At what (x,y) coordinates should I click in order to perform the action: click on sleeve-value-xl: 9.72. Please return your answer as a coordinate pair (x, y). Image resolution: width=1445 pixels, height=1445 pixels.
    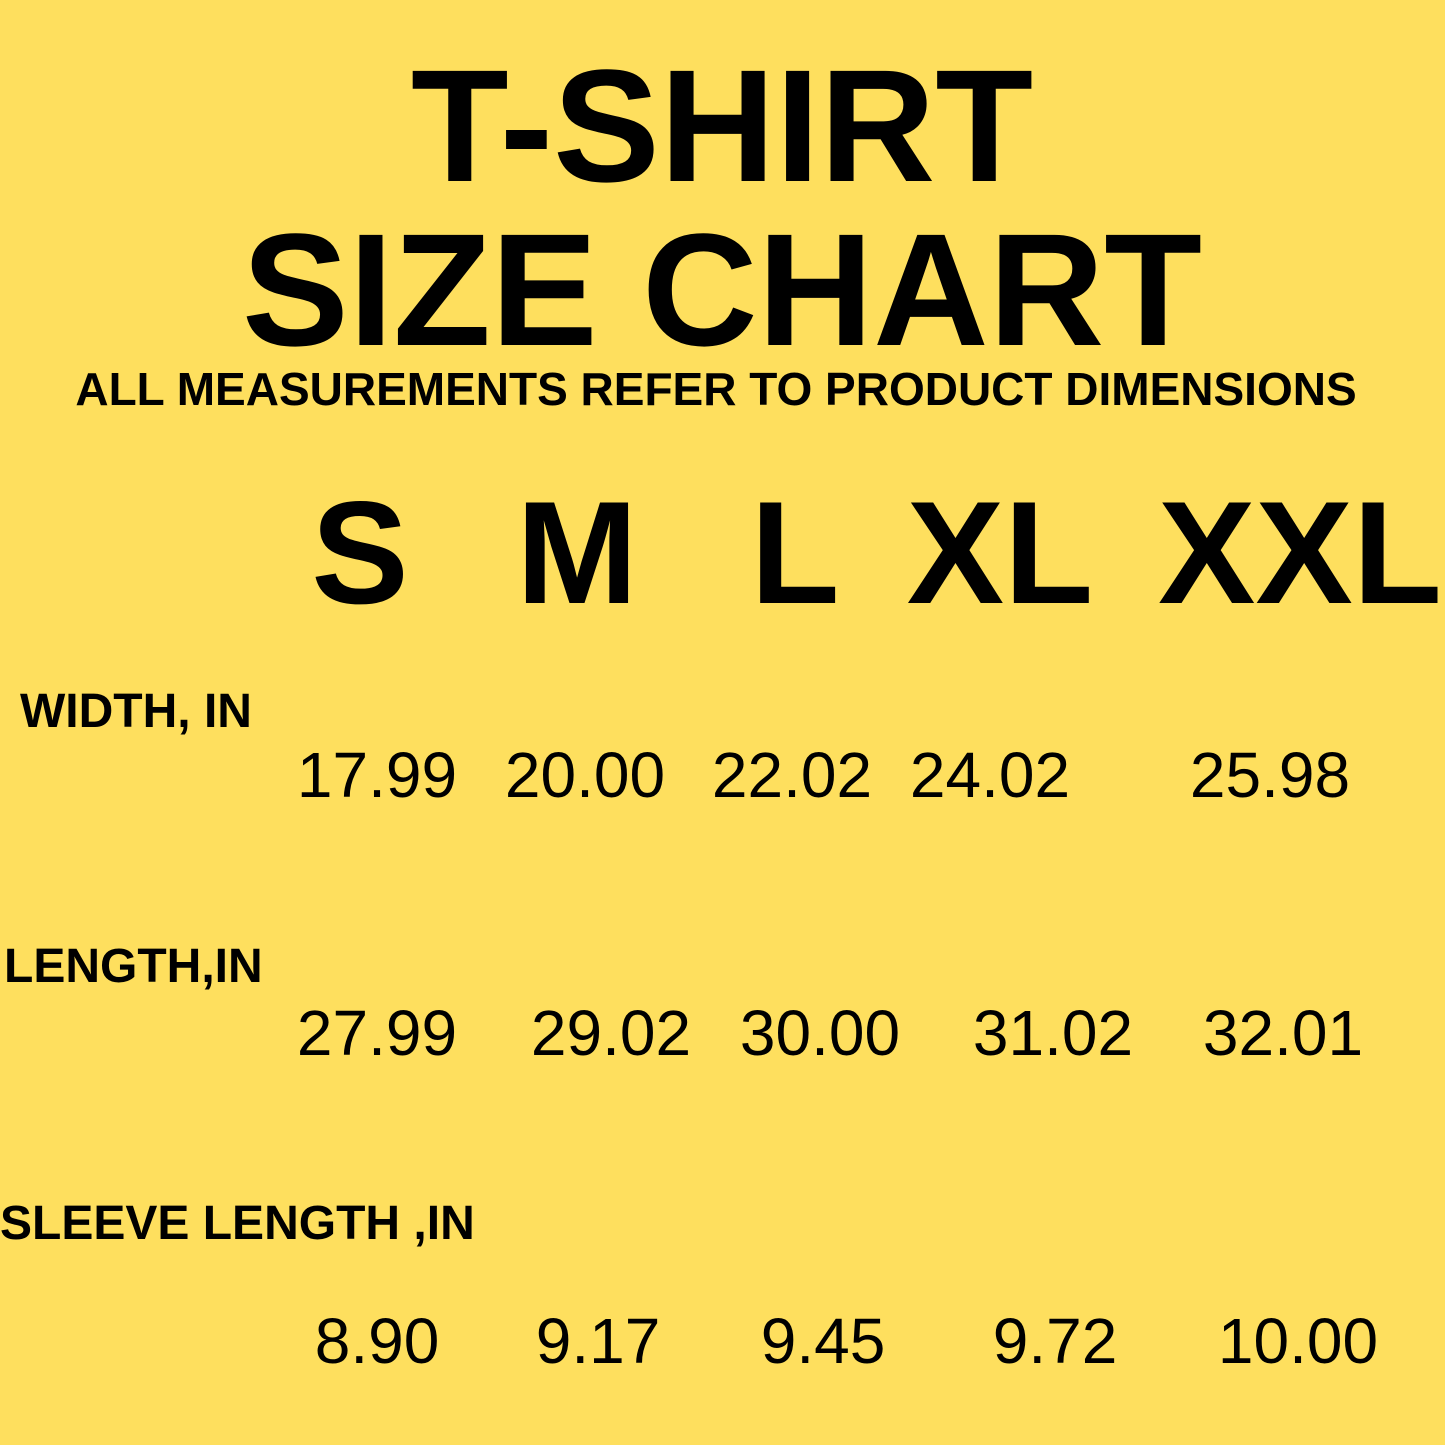
    Looking at the image, I should click on (1055, 1341).